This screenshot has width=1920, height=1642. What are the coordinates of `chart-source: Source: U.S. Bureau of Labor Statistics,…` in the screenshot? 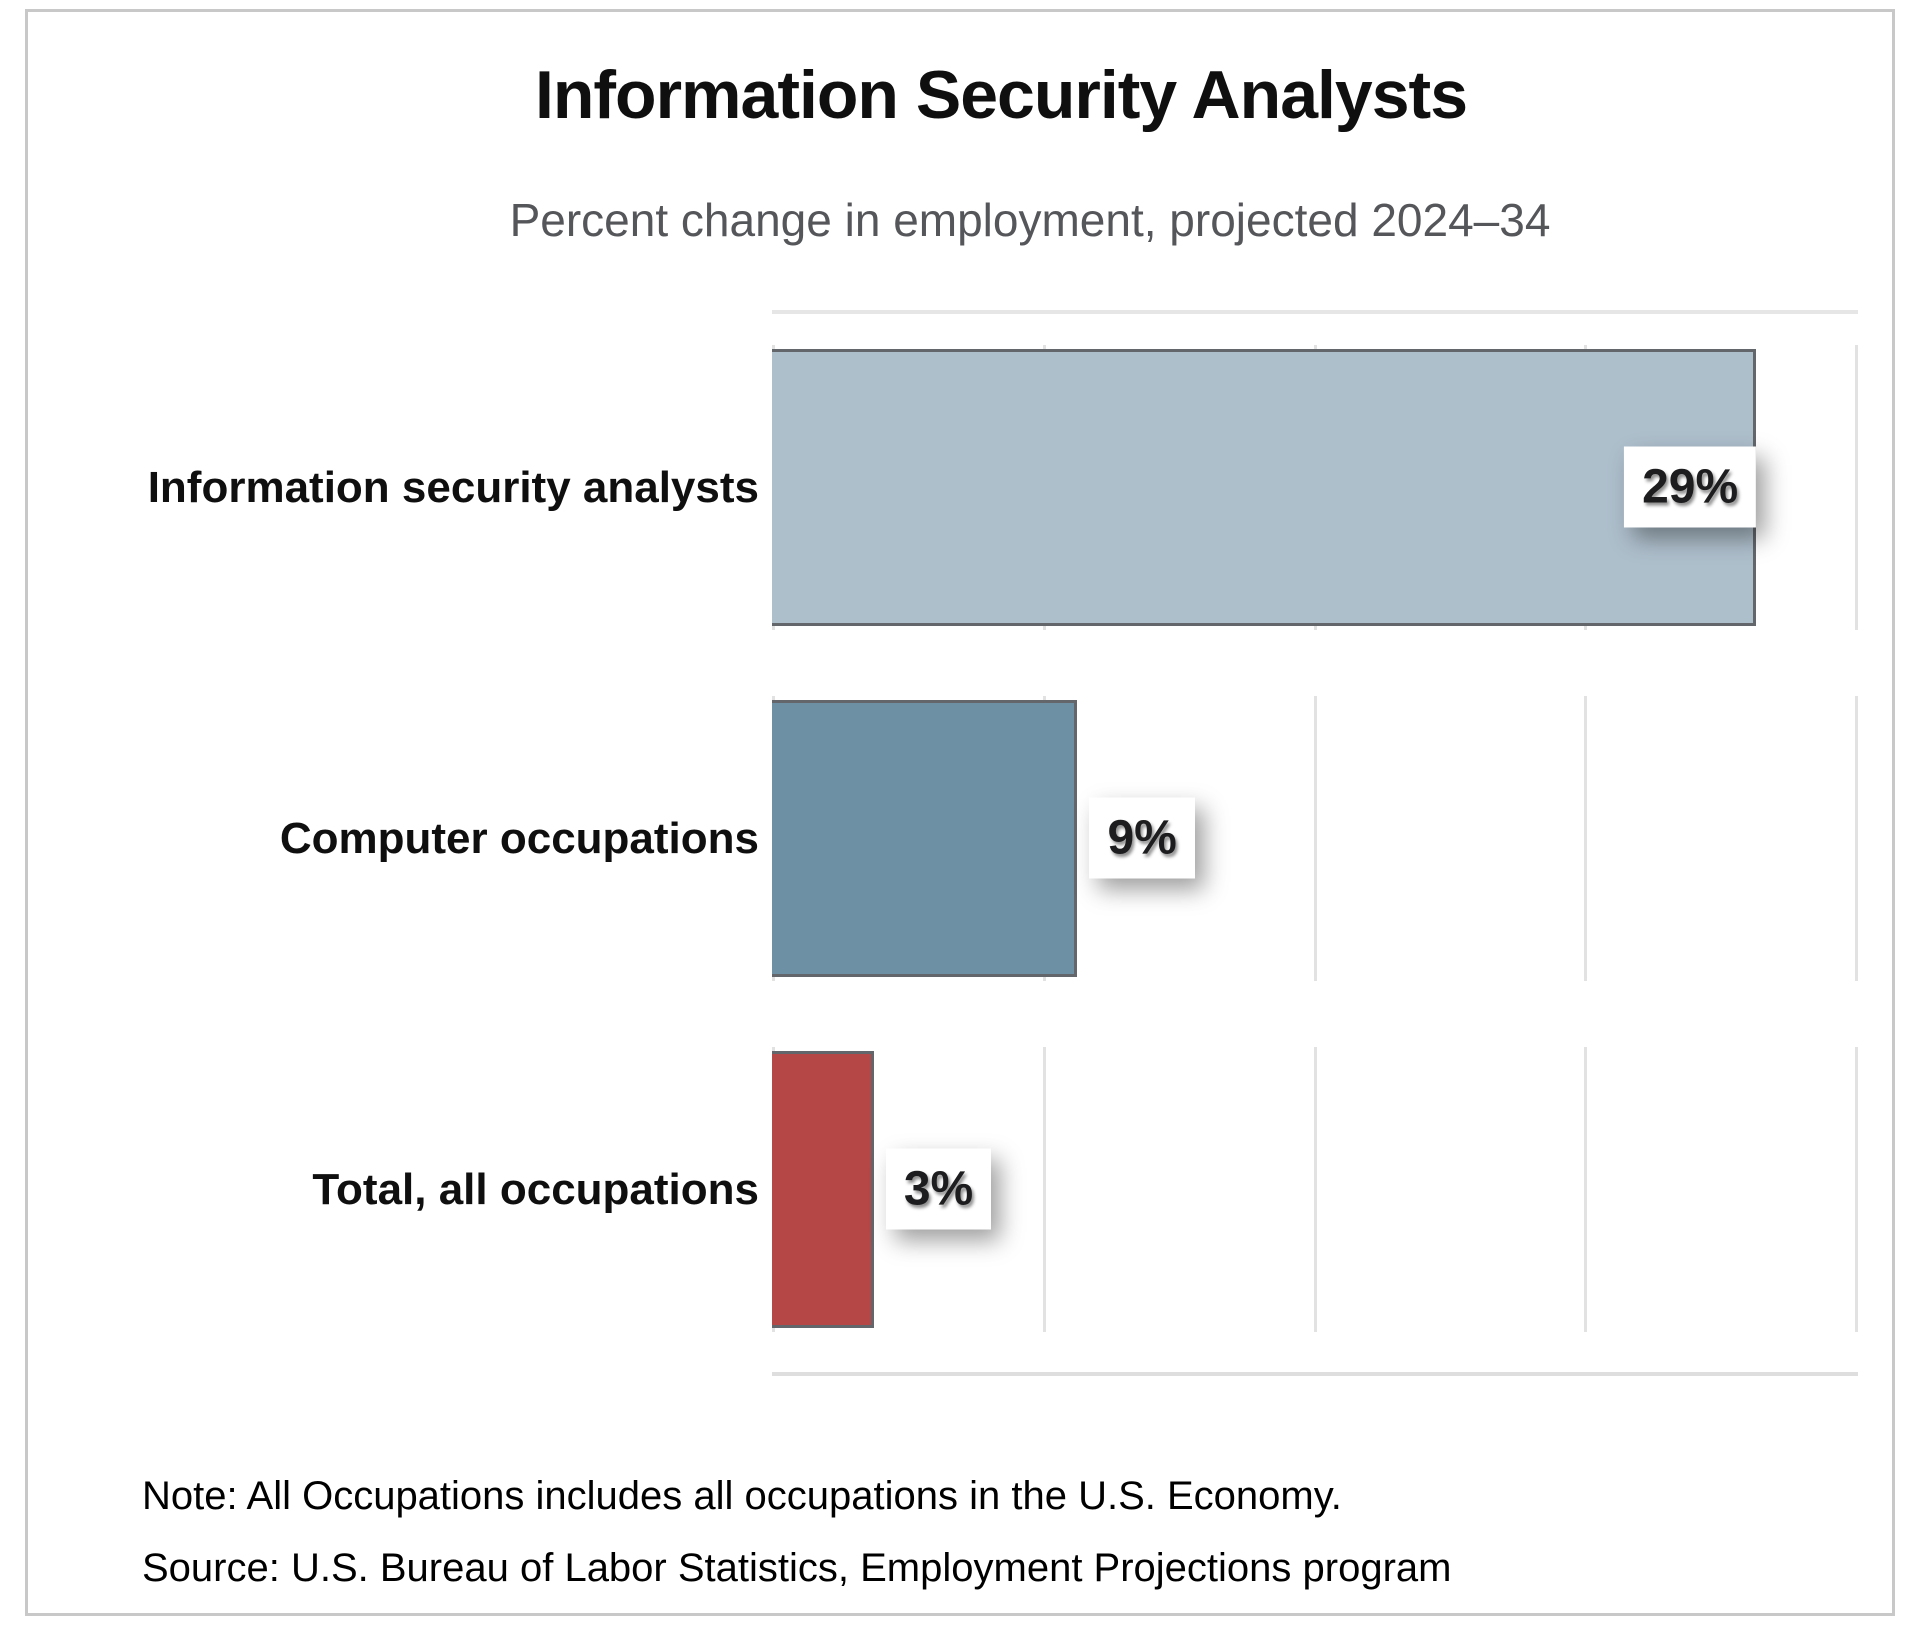 It's located at (797, 1568).